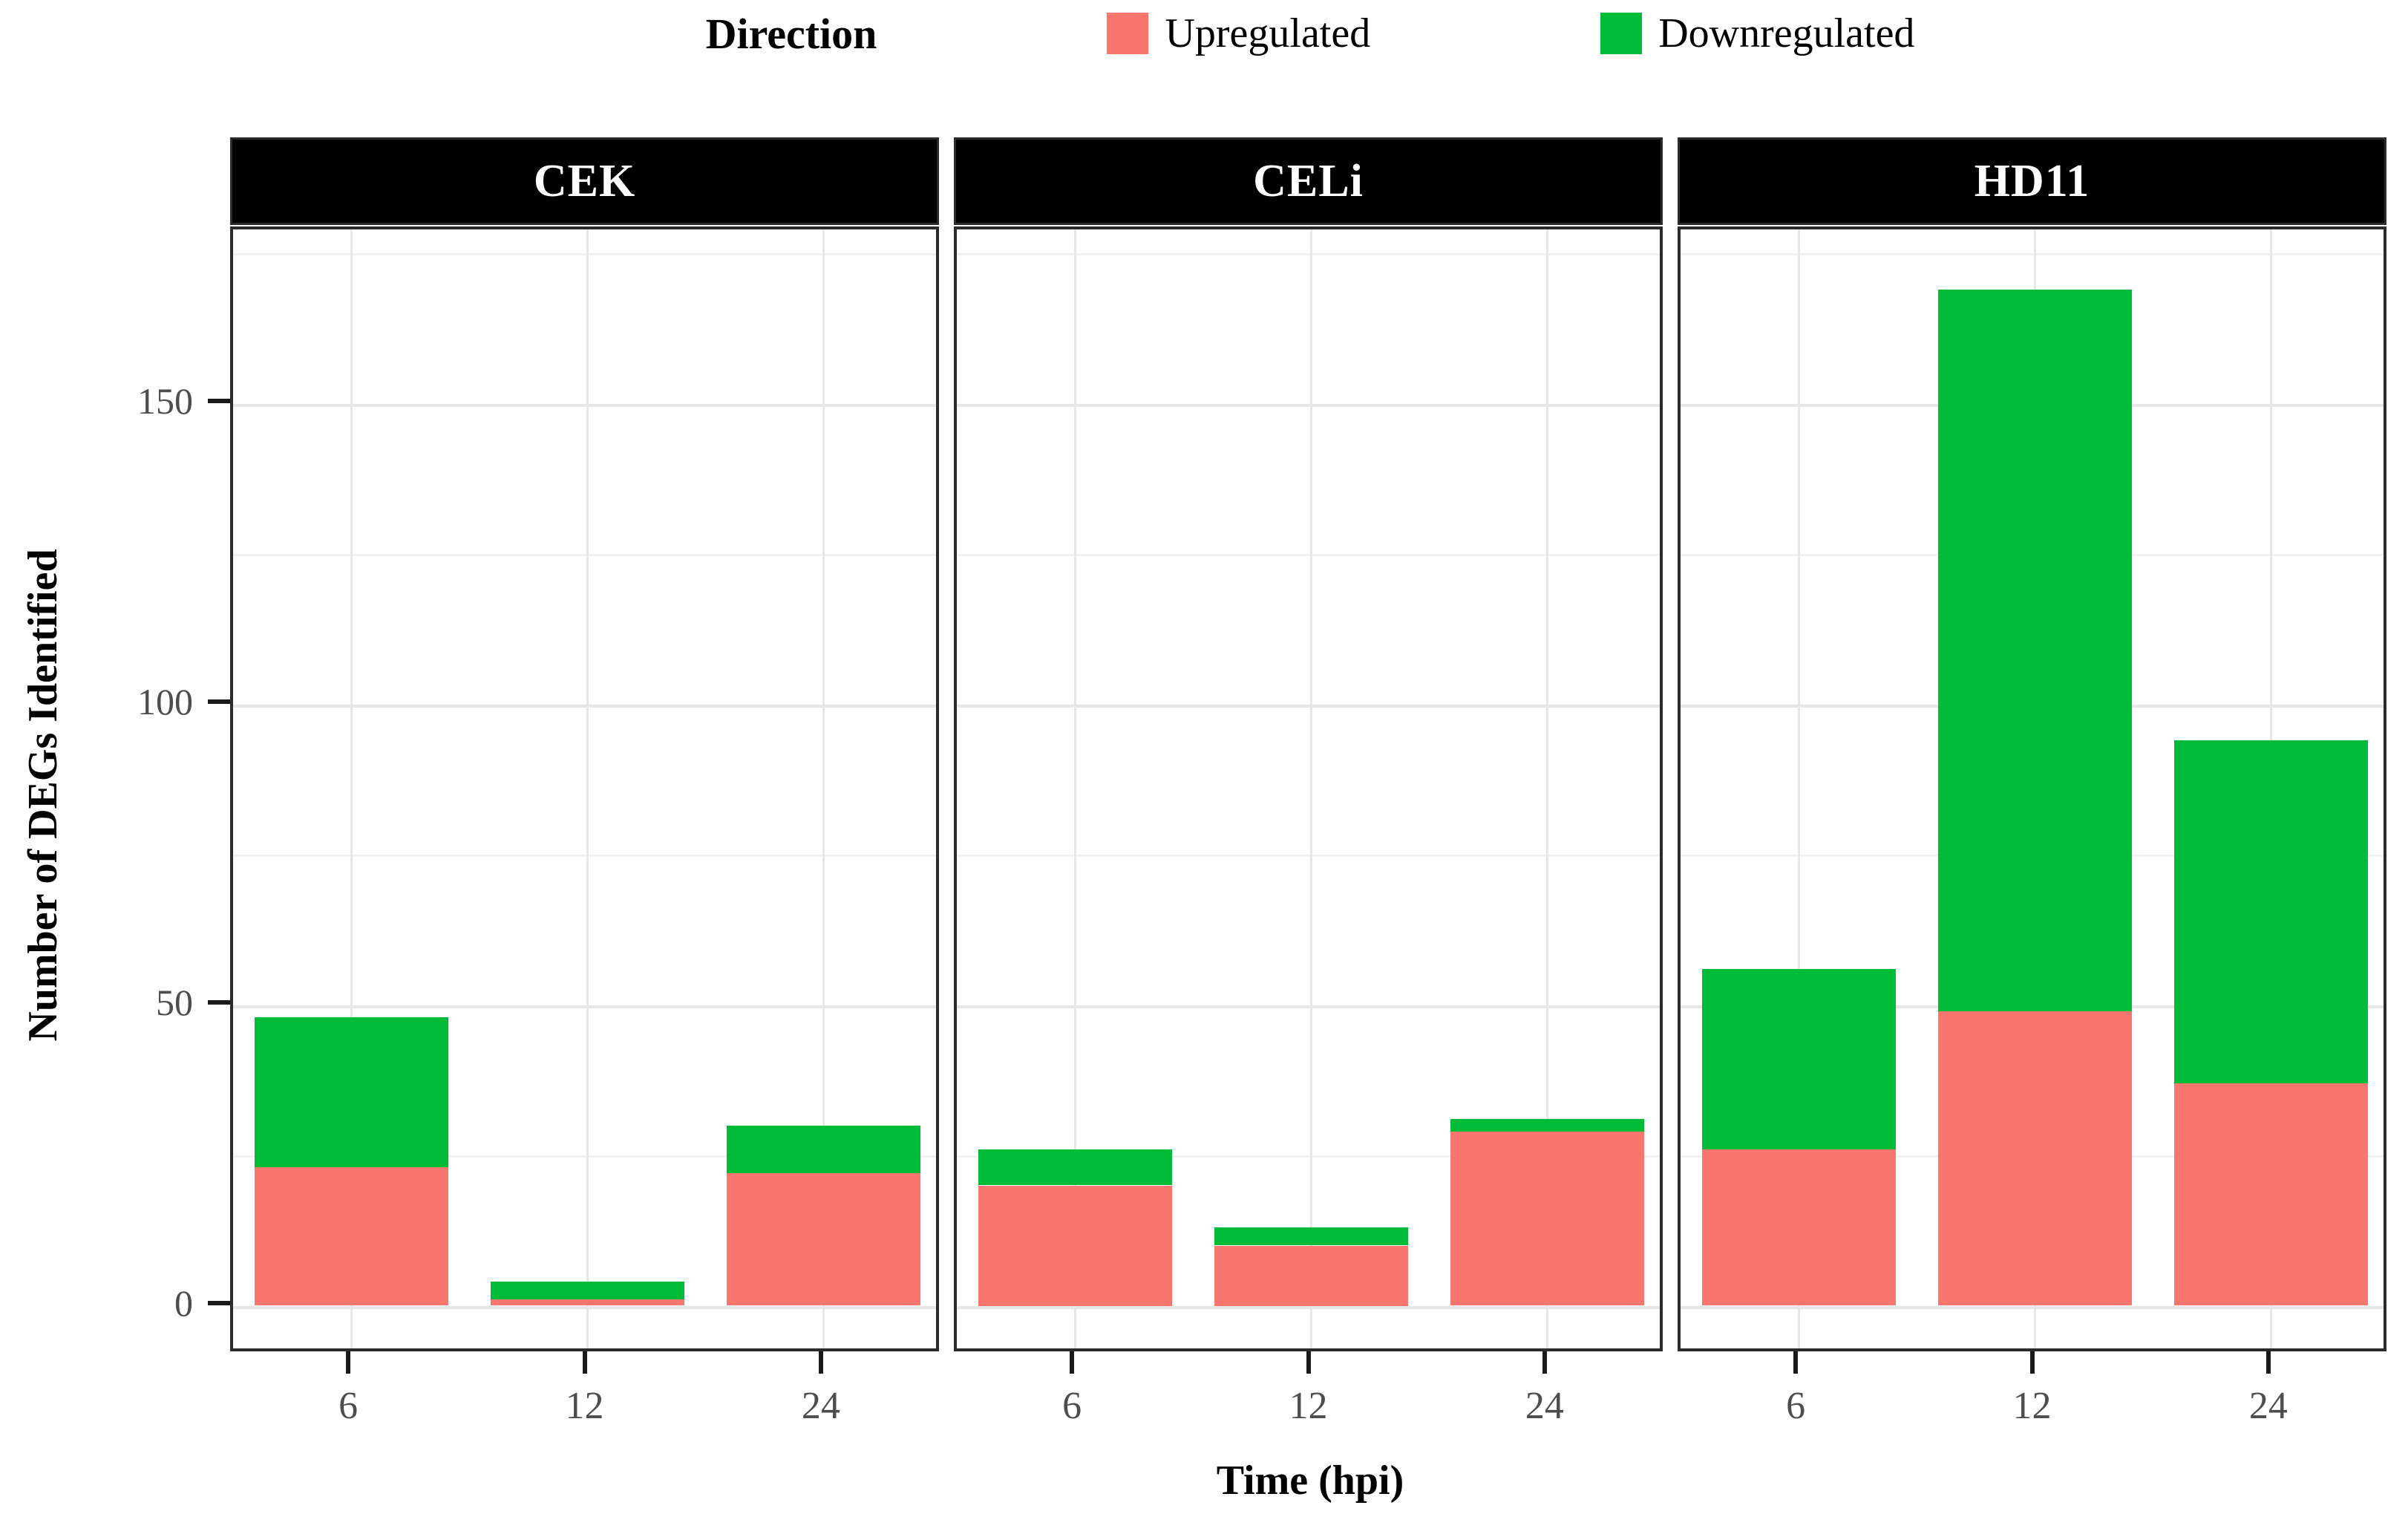  What do you see at coordinates (1309, 181) in the screenshot?
I see `facet-strip-celi: CELi` at bounding box center [1309, 181].